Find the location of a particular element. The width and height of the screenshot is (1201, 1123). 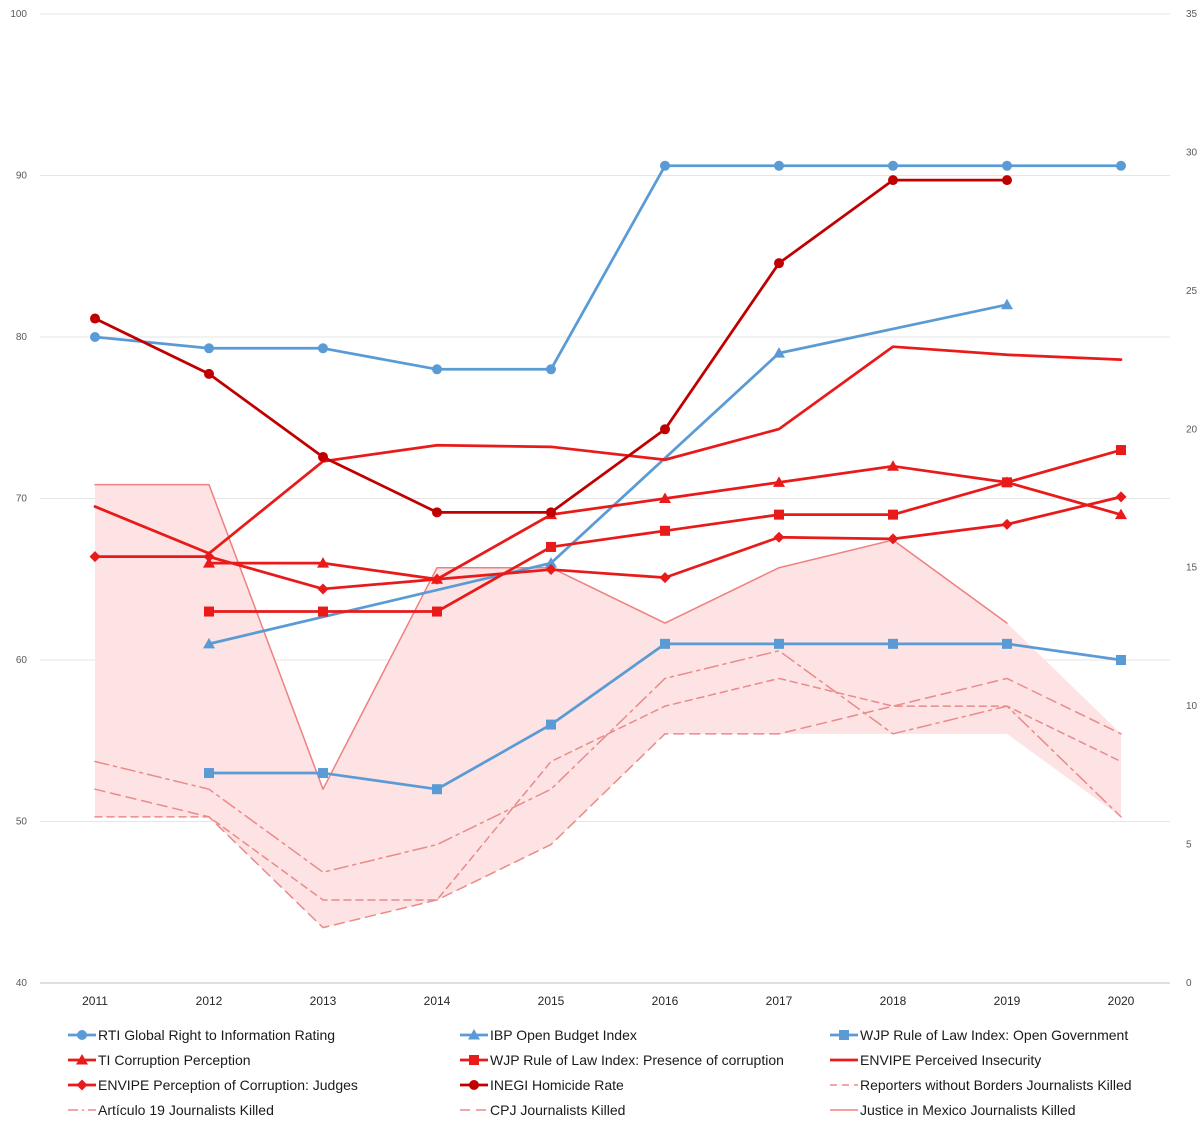

legend-label: ENVIPE Perception of Corruption: Judges is located at coordinates (228, 1085).